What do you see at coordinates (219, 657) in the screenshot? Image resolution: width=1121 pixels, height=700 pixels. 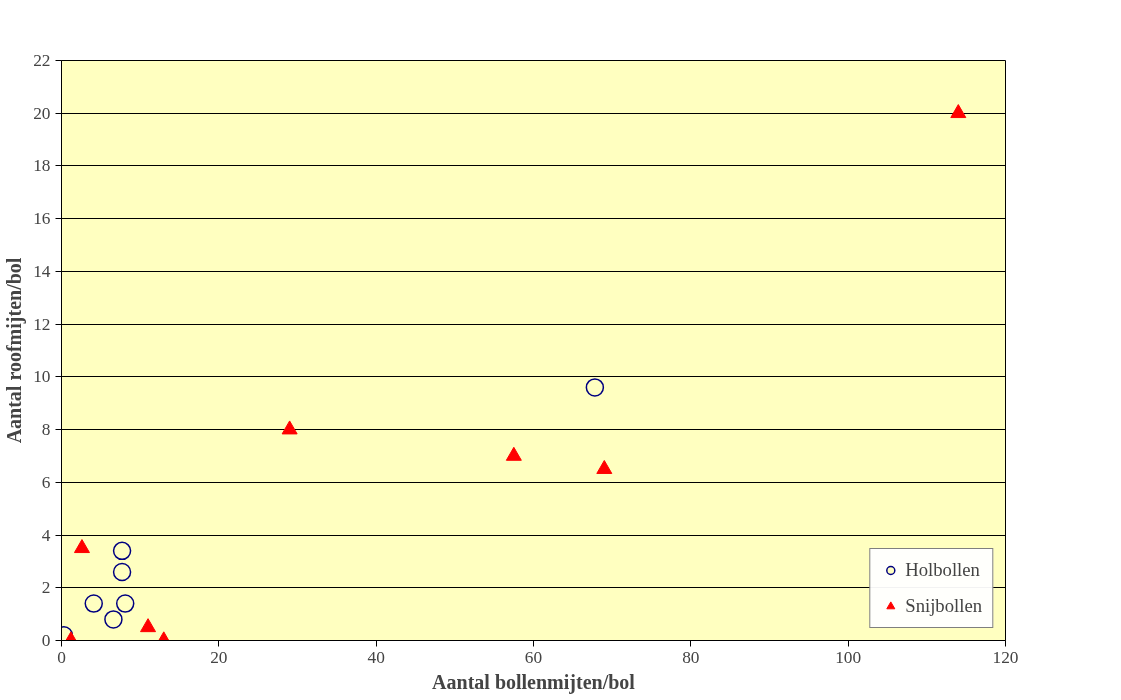 I see `x-tick-label: 20` at bounding box center [219, 657].